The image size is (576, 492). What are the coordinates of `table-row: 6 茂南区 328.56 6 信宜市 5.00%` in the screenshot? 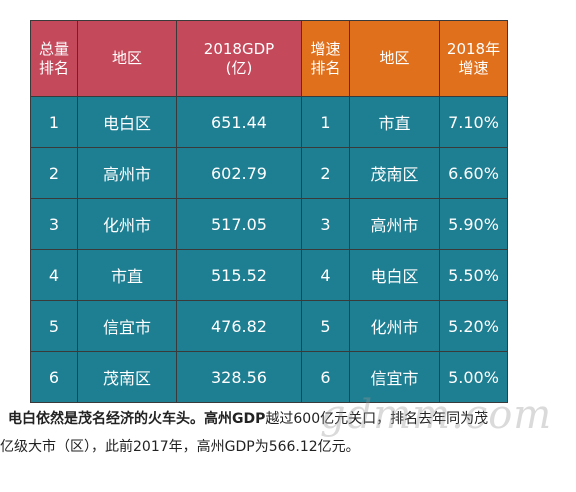 It's located at (269, 377).